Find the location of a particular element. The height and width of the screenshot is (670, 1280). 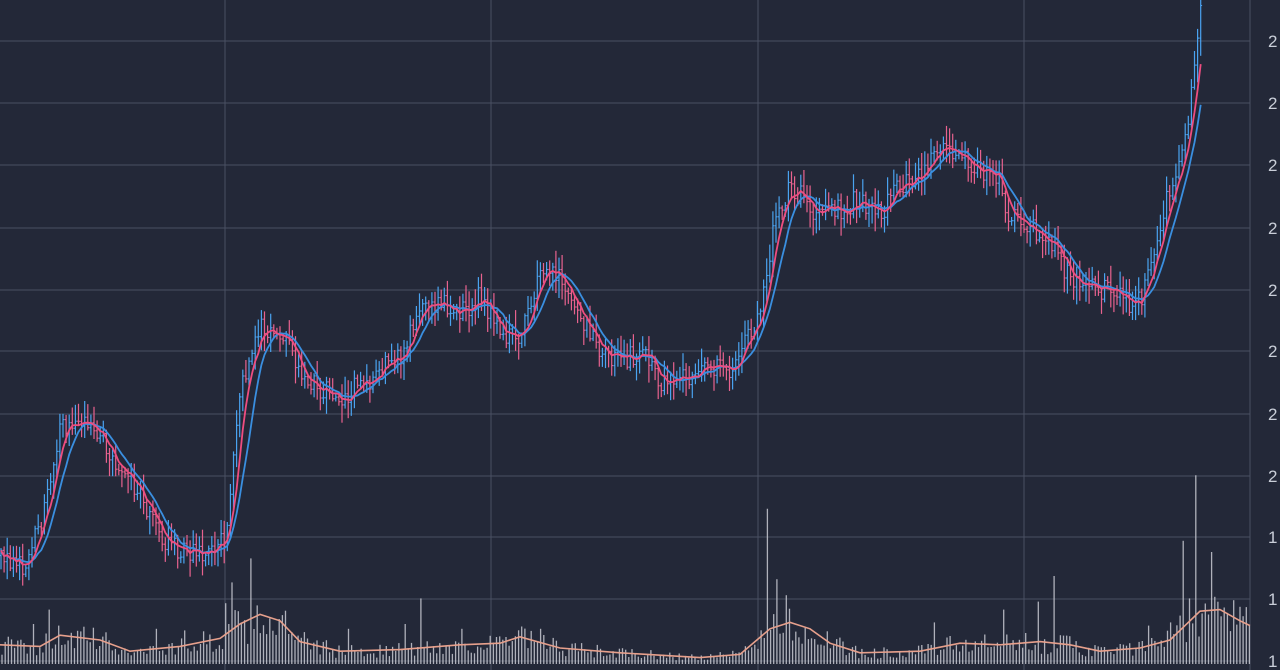

price-tick-label-9: 1 is located at coordinates (1272, 599).